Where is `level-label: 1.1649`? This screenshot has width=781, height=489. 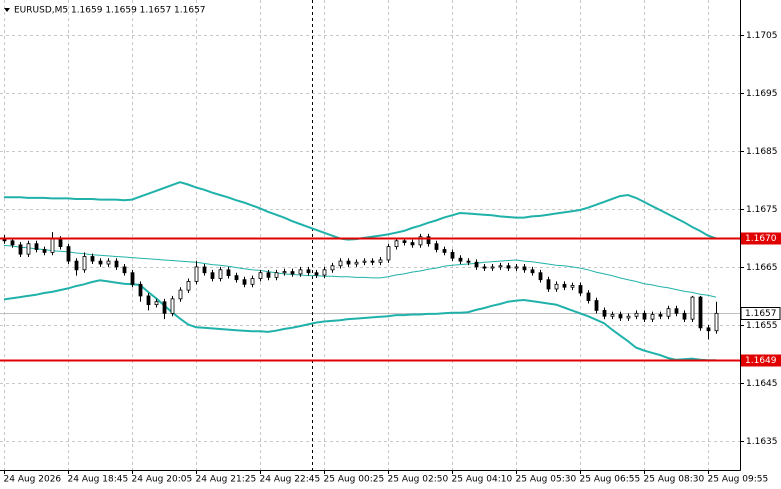
level-label: 1.1649 is located at coordinates (761, 361).